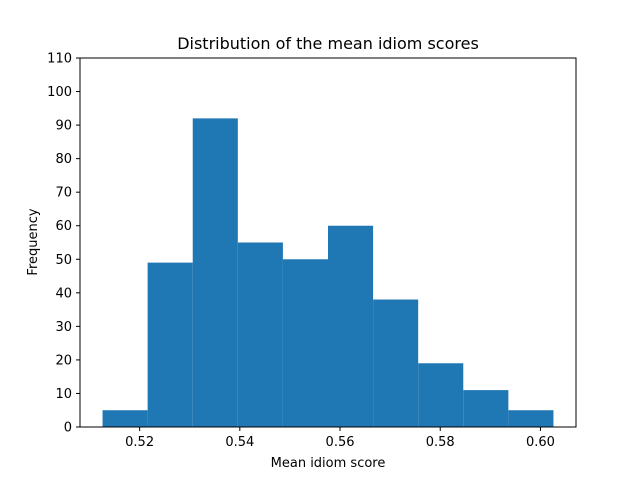  I want to click on y-tick-label: 110, so click(59, 59).